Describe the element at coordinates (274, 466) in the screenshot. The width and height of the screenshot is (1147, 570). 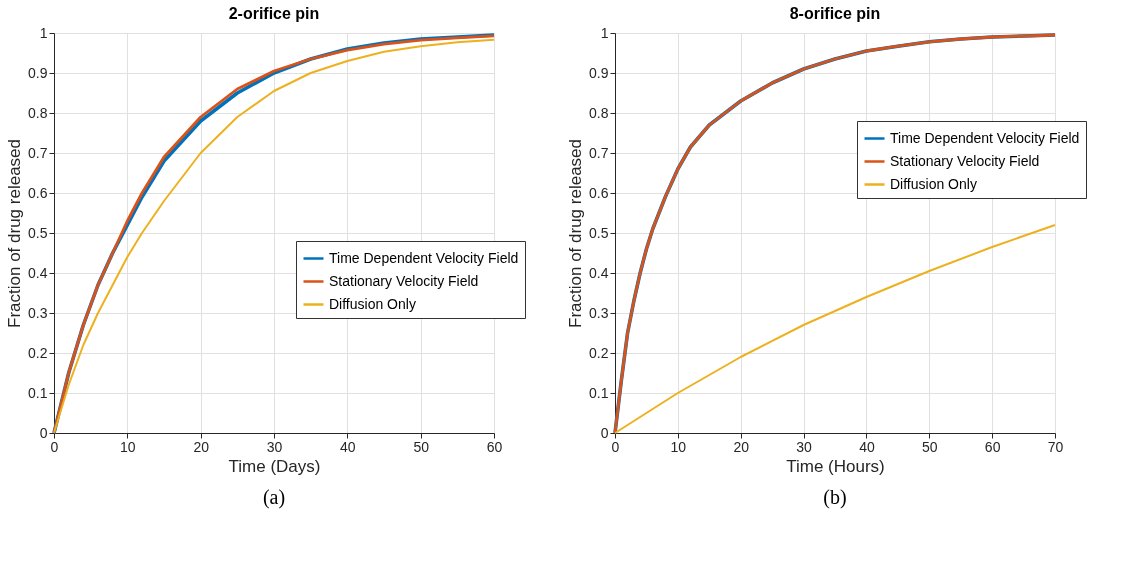
I see `x-axis-title: Time (Days)` at that location.